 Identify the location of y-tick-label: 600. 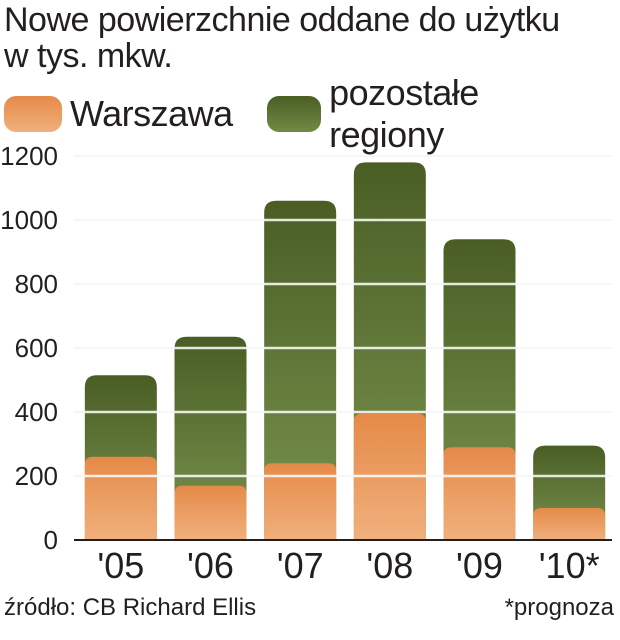
(36, 348).